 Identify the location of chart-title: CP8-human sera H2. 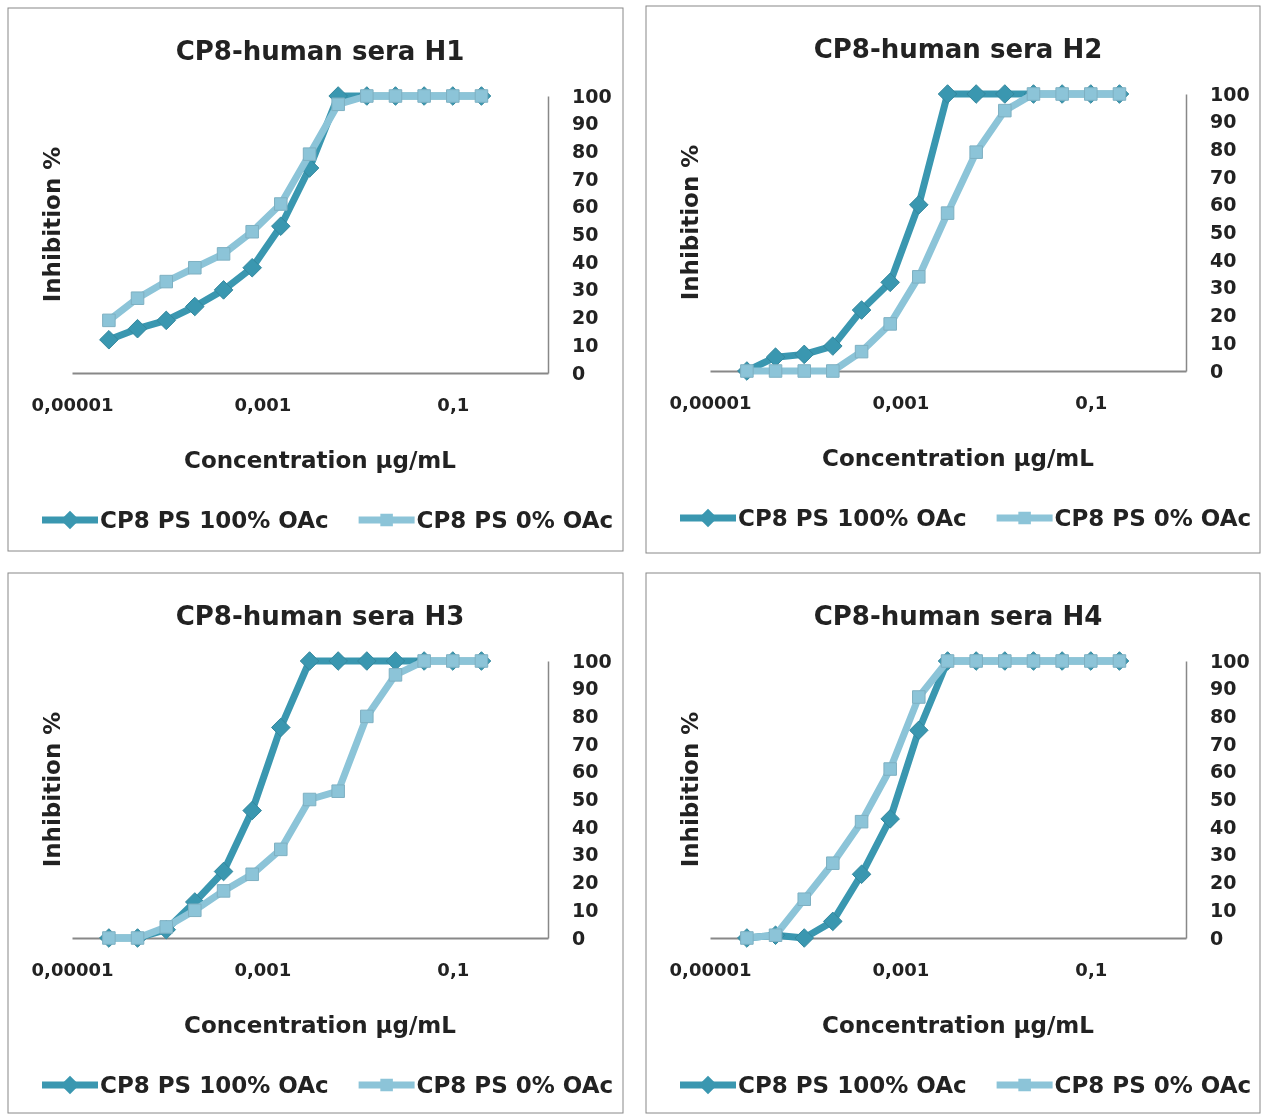
(958, 49).